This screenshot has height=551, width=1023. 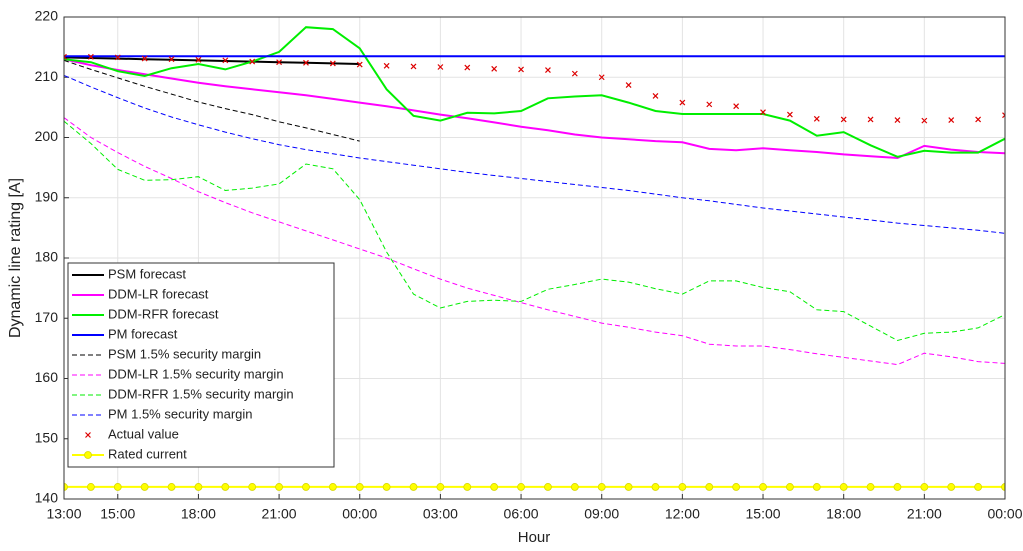 I want to click on y-tick-label: 190, so click(x=47, y=196).